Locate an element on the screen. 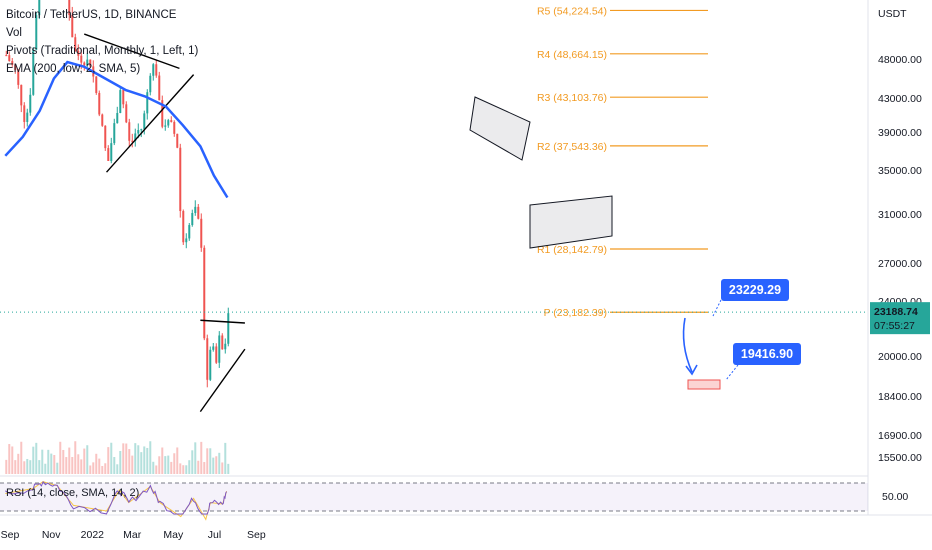  pivot-label: P (23,182.39) is located at coordinates (575, 313).